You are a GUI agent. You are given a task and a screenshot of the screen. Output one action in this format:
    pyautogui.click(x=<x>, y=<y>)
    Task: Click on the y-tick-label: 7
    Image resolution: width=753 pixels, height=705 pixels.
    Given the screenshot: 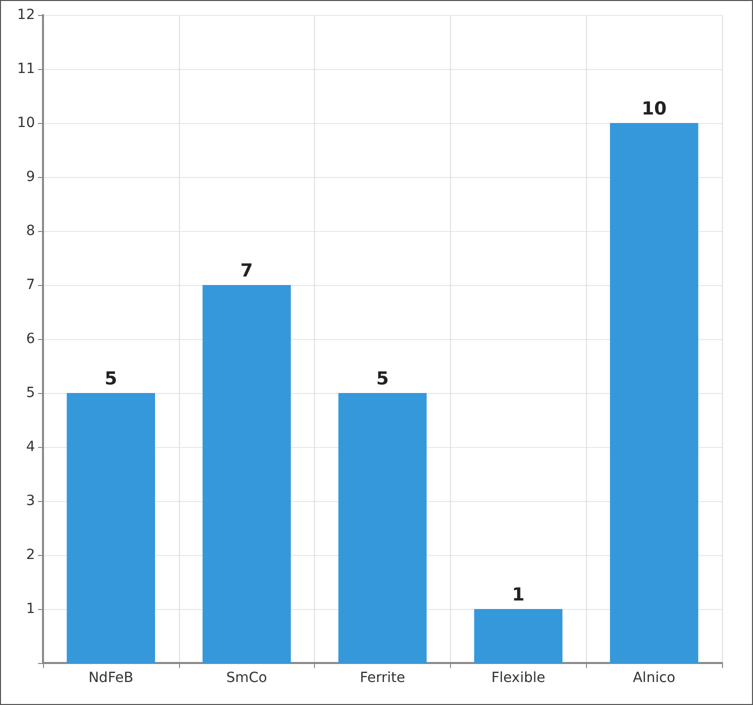 What is the action you would take?
    pyautogui.click(x=30, y=285)
    